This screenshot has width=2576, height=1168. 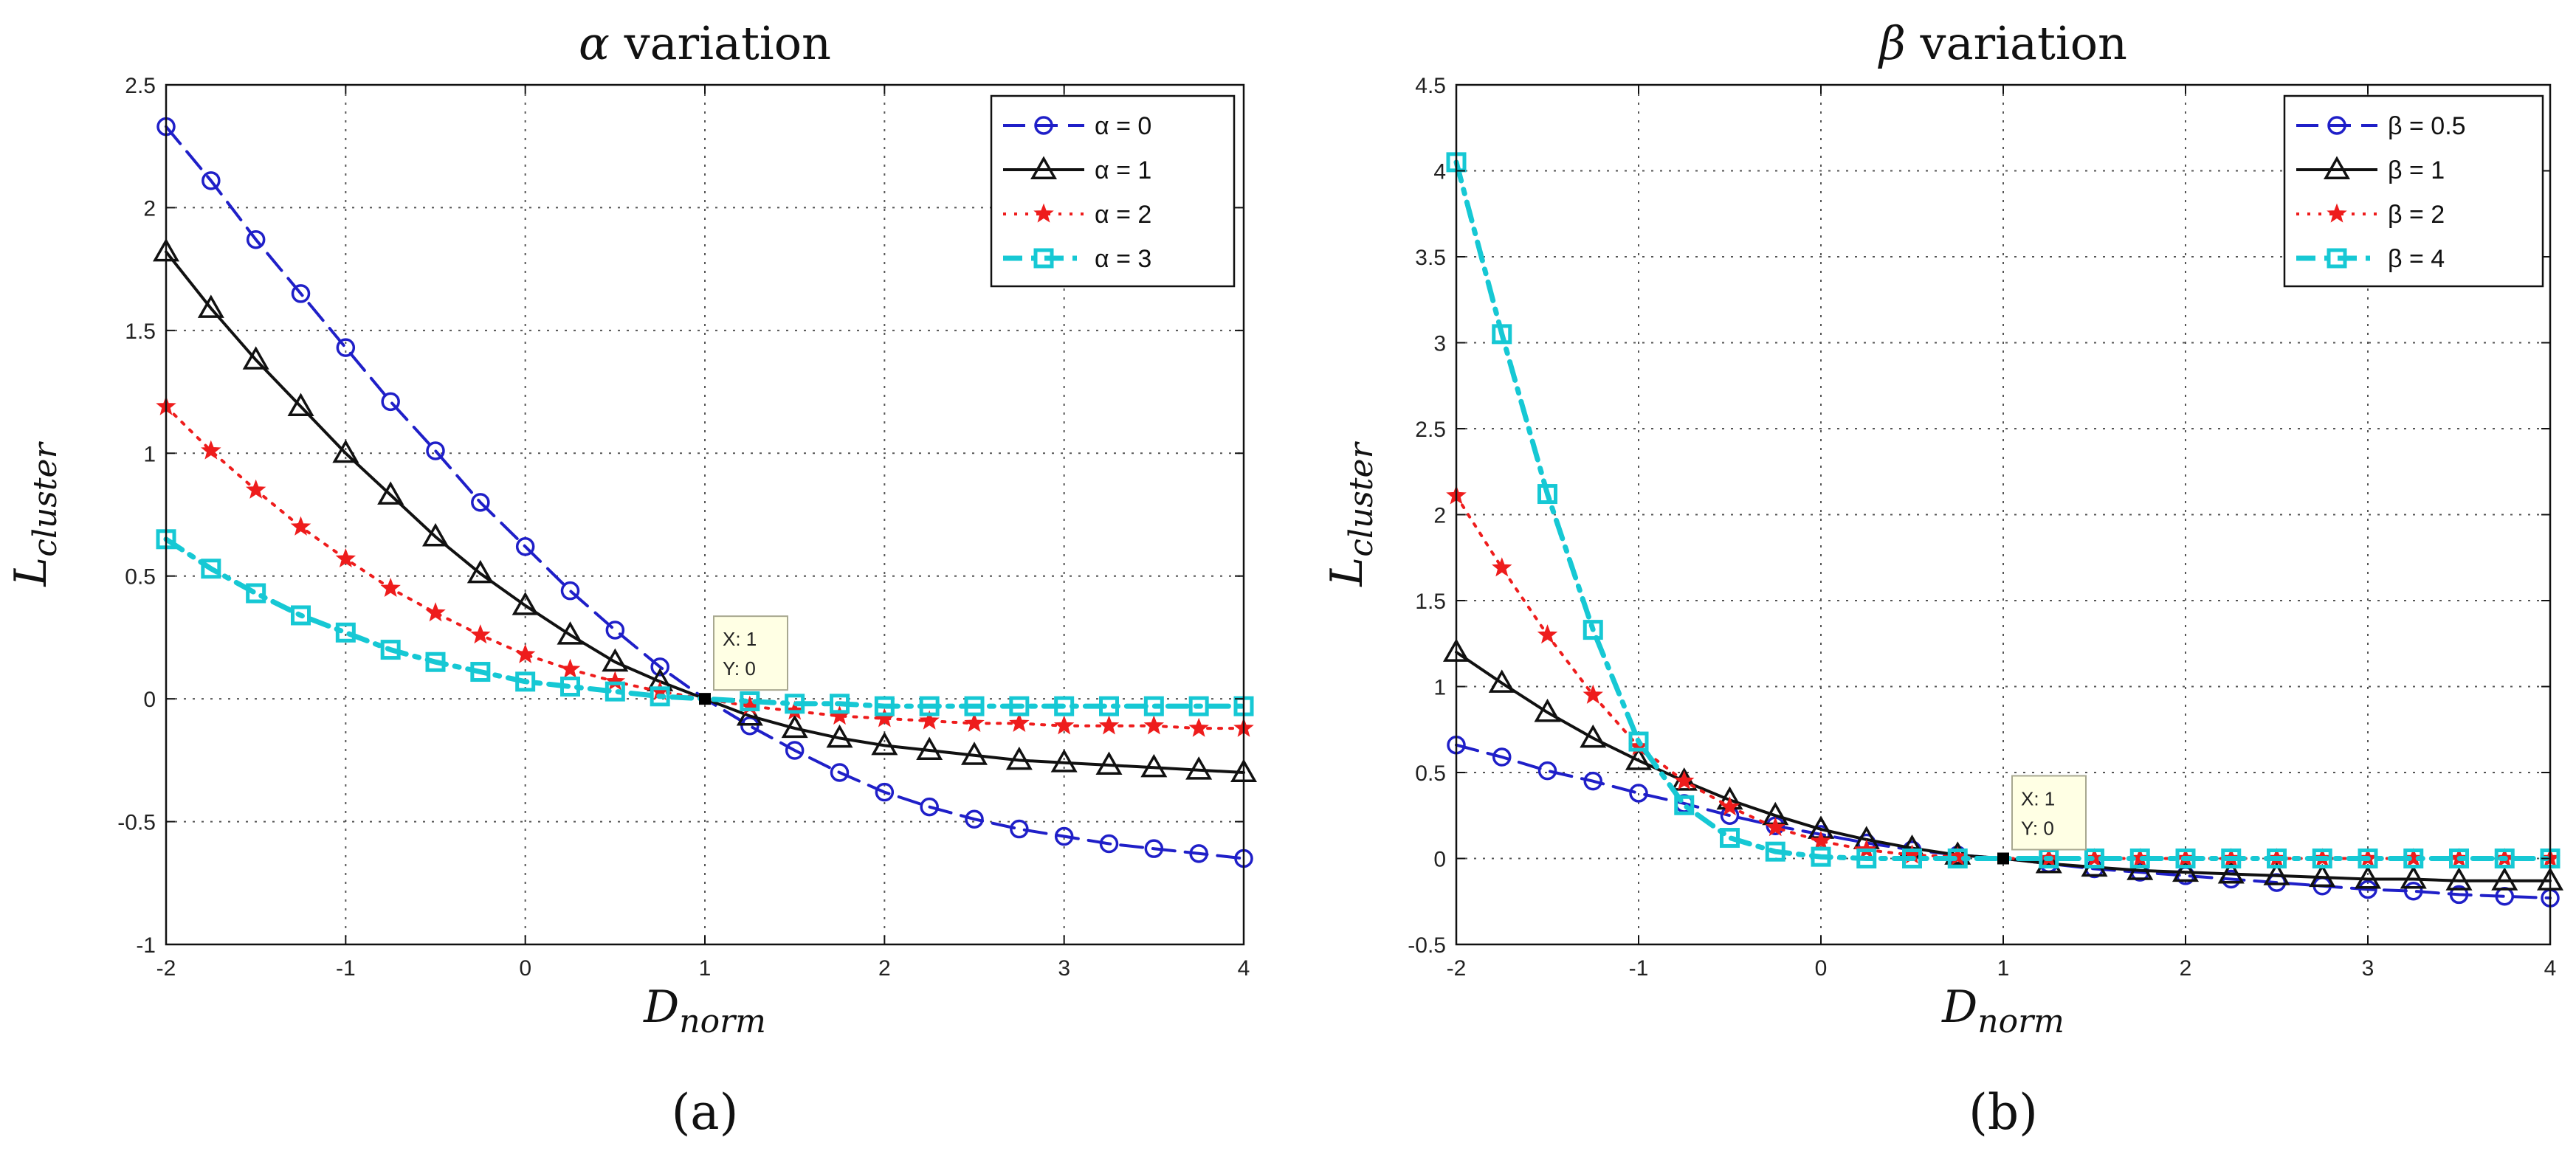 I want to click on y-tick-label: 0.5, so click(x=1431, y=773).